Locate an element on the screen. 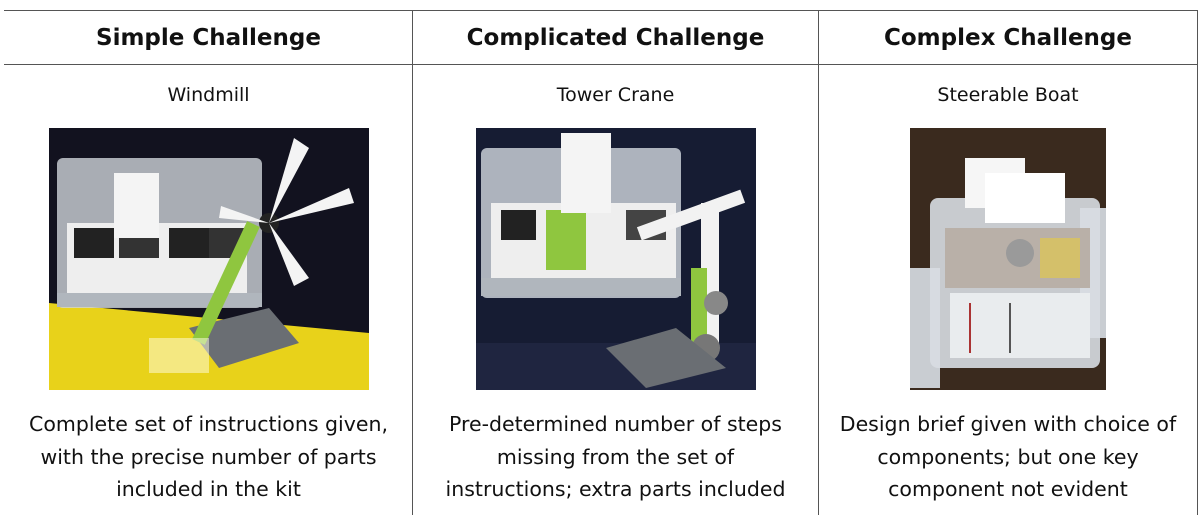 This screenshot has height=515, width=1200. tower-crane-photo is located at coordinates (615, 259).